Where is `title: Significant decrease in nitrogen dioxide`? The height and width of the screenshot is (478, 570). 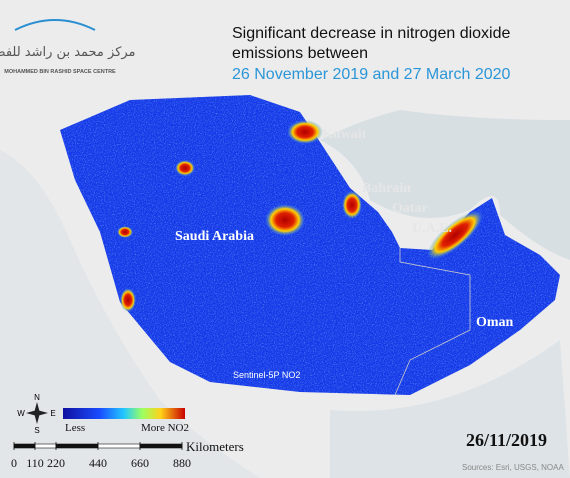
title: Significant decrease in nitrogen dioxide is located at coordinates (371, 33).